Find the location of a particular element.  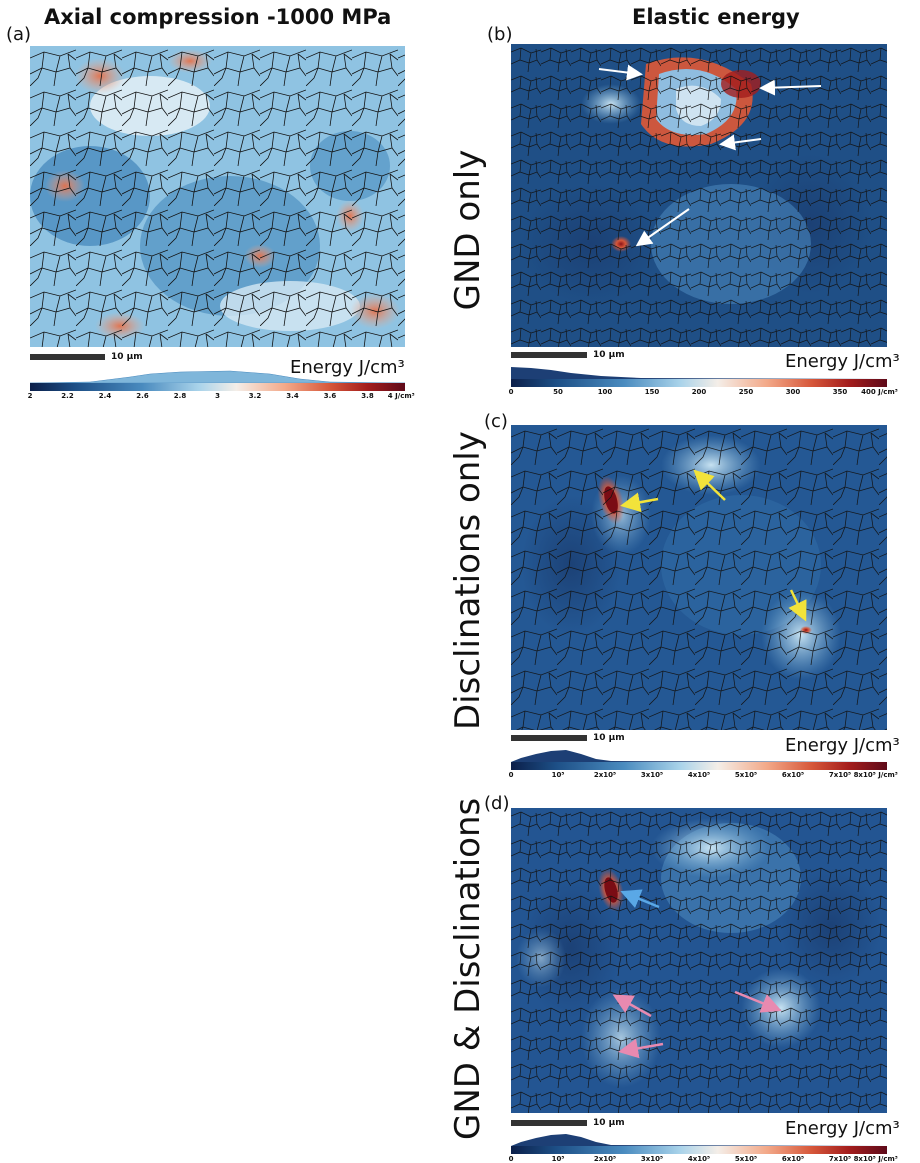

tick: 150 is located at coordinates (652, 392).